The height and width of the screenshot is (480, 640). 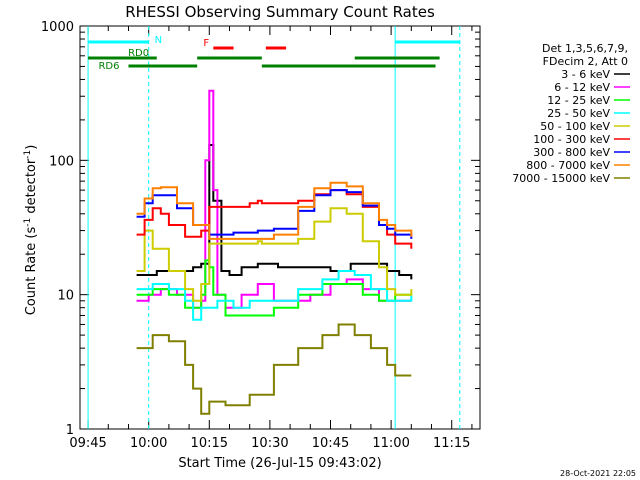 What do you see at coordinates (568, 165) in the screenshot?
I see `legend-entry-label: 800 - 7000 keV` at bounding box center [568, 165].